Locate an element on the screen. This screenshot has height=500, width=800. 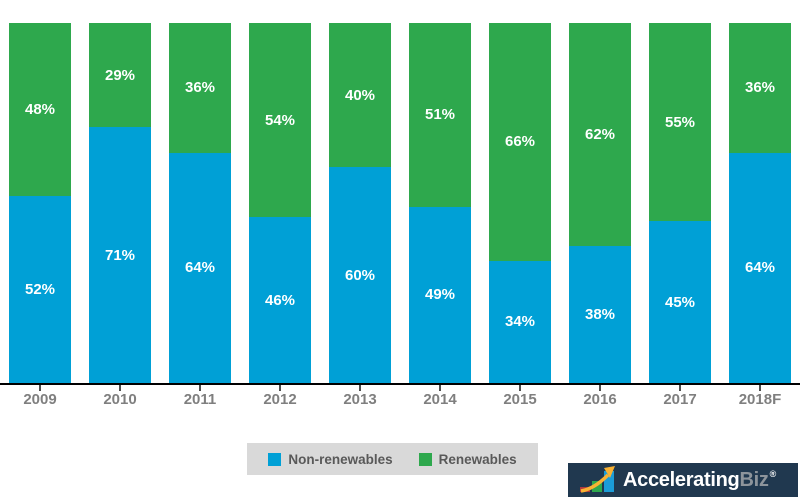
bar-2016: 62% 38% is located at coordinates (600, 203).